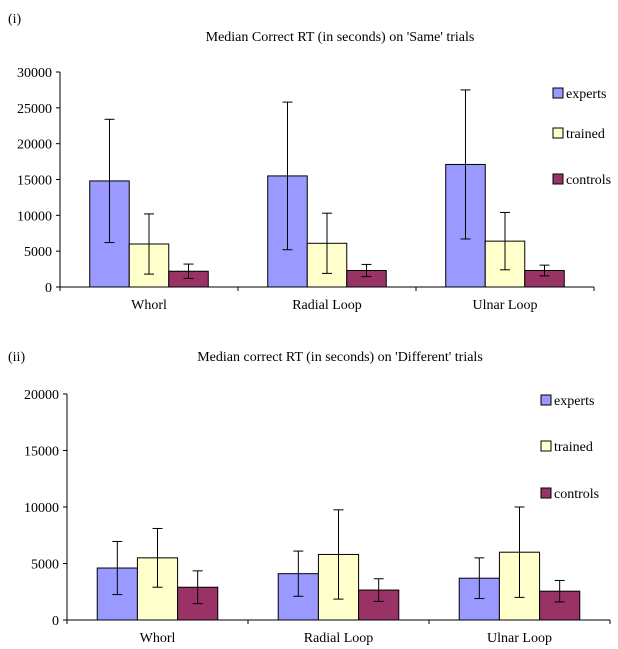  I want to click on y-tick-label: 30000, so click(34, 73).